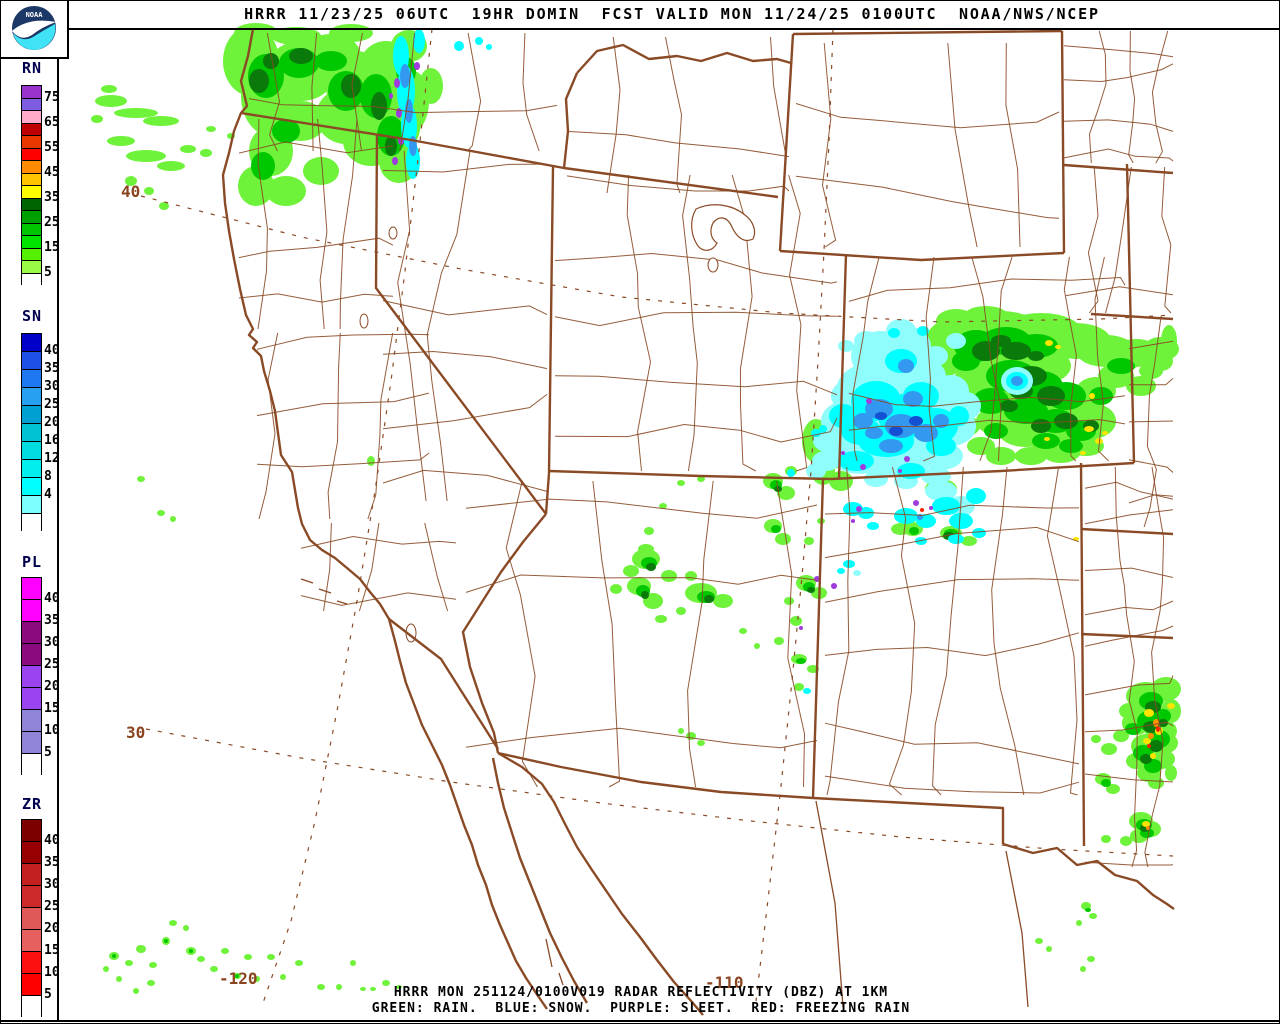 The height and width of the screenshot is (1024, 1280). I want to click on legend-bar-zr, so click(31, 918).